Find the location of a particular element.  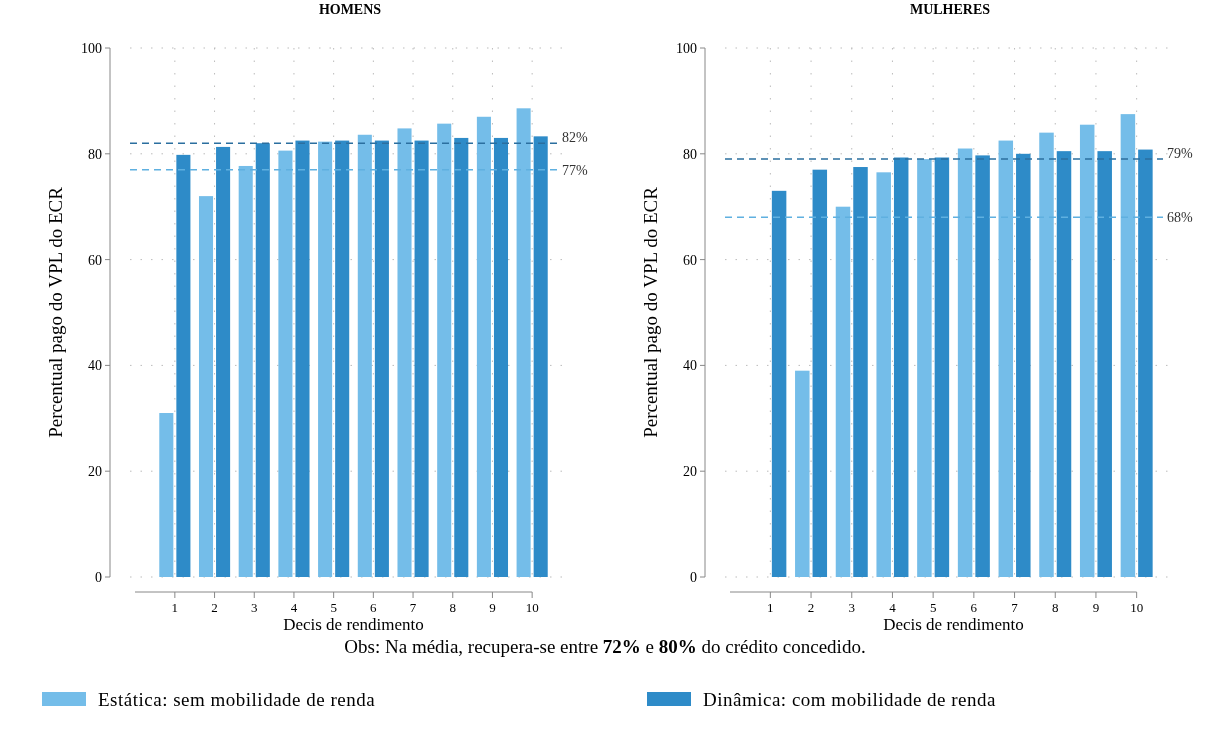

legend-label: Dinâmica: com mobilidade de renda is located at coordinates (850, 699).